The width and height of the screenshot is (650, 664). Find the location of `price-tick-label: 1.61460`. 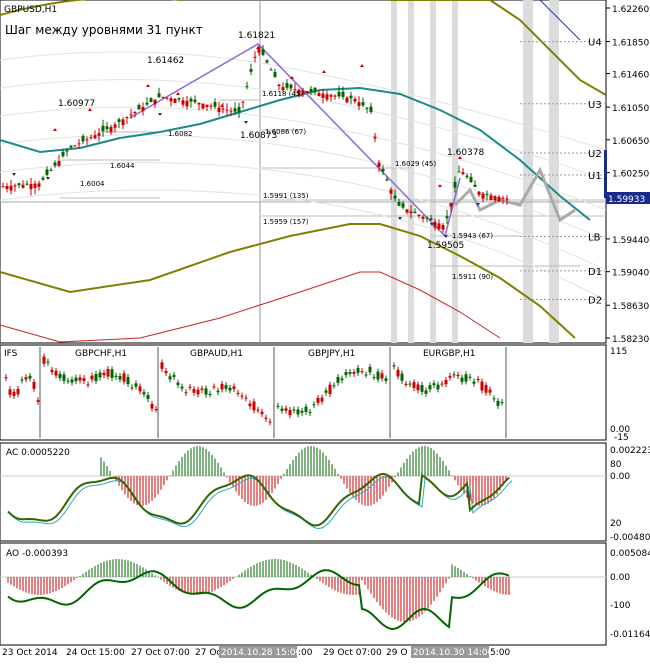

price-tick-label: 1.61460 is located at coordinates (630, 76).